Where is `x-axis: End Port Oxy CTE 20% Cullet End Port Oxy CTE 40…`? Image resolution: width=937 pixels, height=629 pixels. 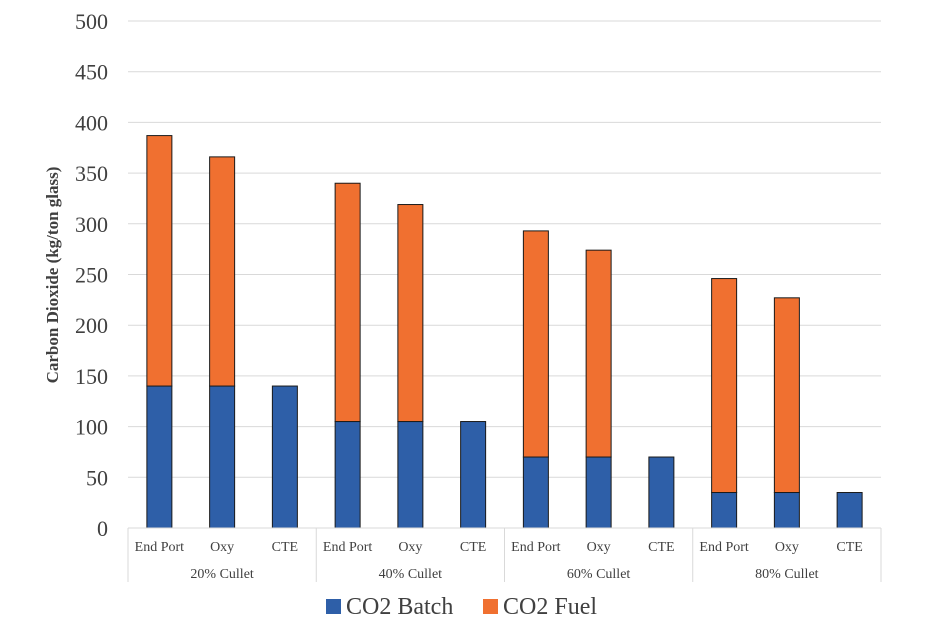 x-axis: End Port Oxy CTE 20% Cullet End Port Oxy CTE 40… is located at coordinates (504, 554).